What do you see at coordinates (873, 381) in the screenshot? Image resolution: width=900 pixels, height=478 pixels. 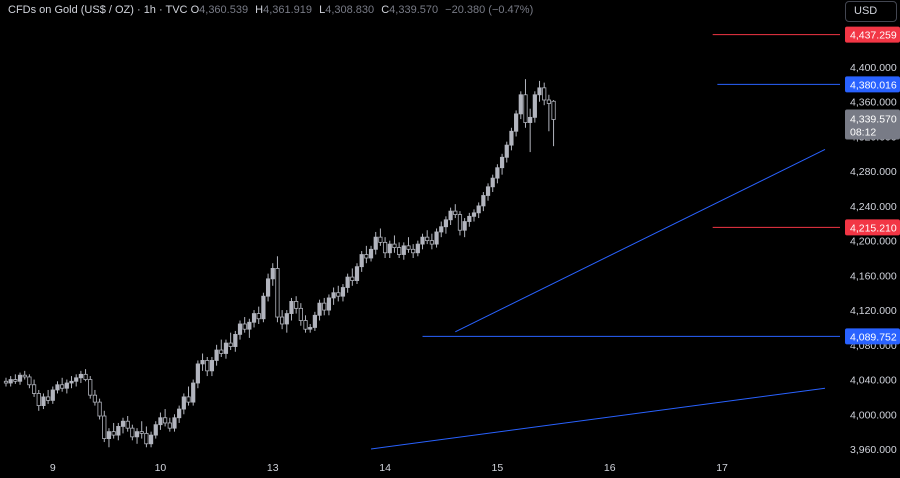 I see `y-tick-label: 4,040.000` at bounding box center [873, 381].